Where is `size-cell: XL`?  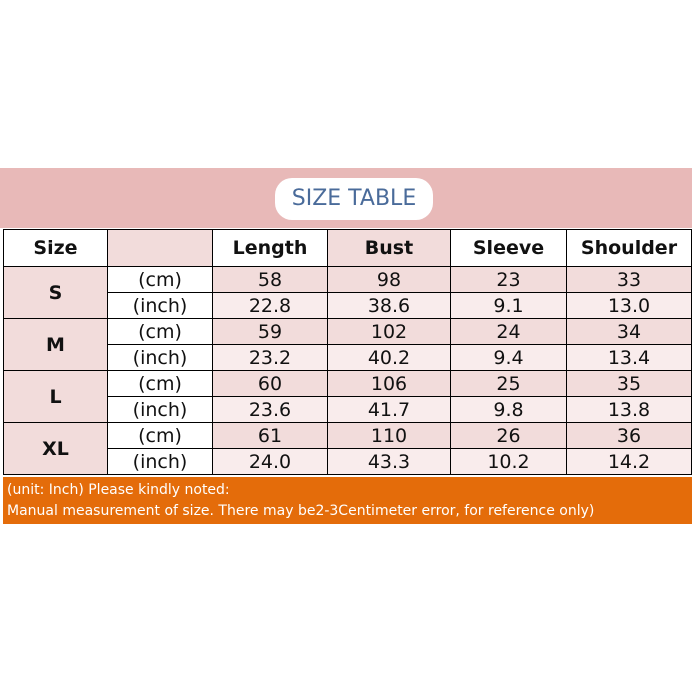 size-cell: XL is located at coordinates (55, 448).